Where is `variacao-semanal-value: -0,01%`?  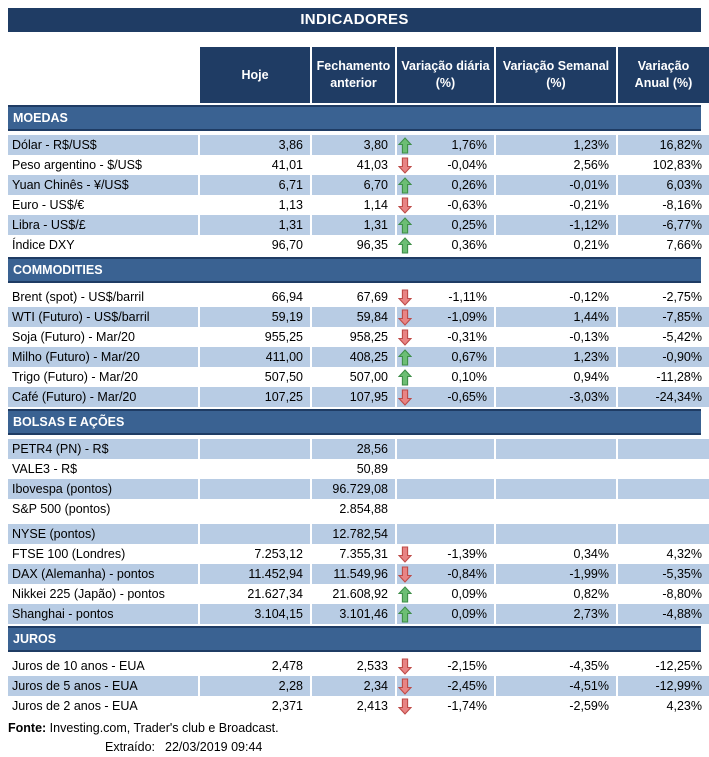
variacao-semanal-value: -0,01% is located at coordinates (556, 185).